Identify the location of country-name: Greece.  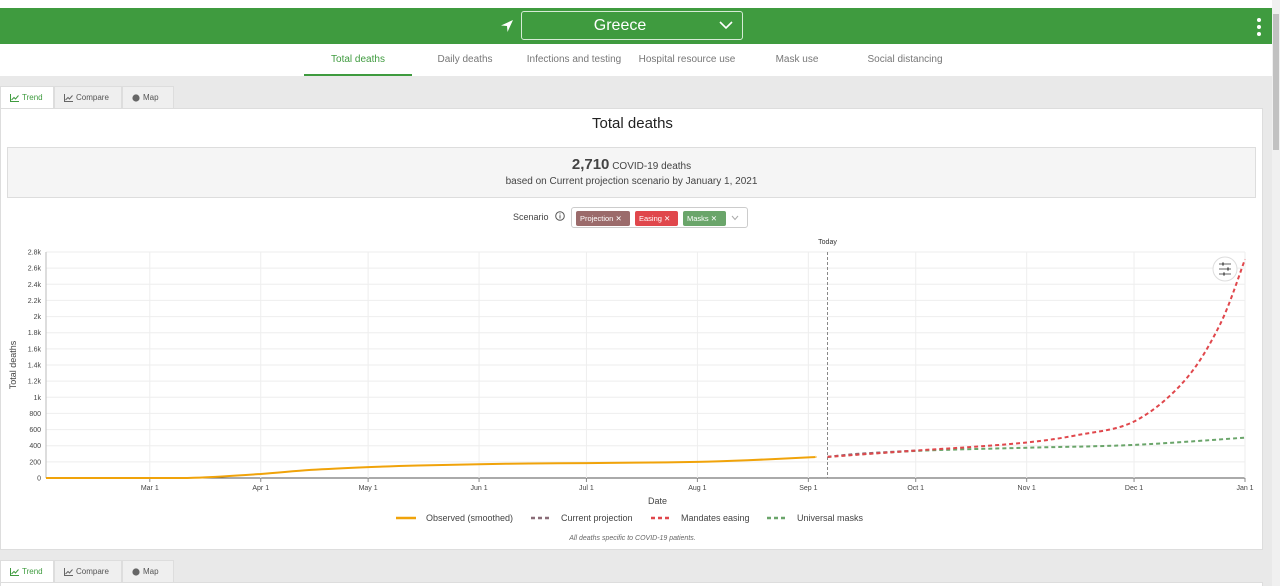
(620, 25).